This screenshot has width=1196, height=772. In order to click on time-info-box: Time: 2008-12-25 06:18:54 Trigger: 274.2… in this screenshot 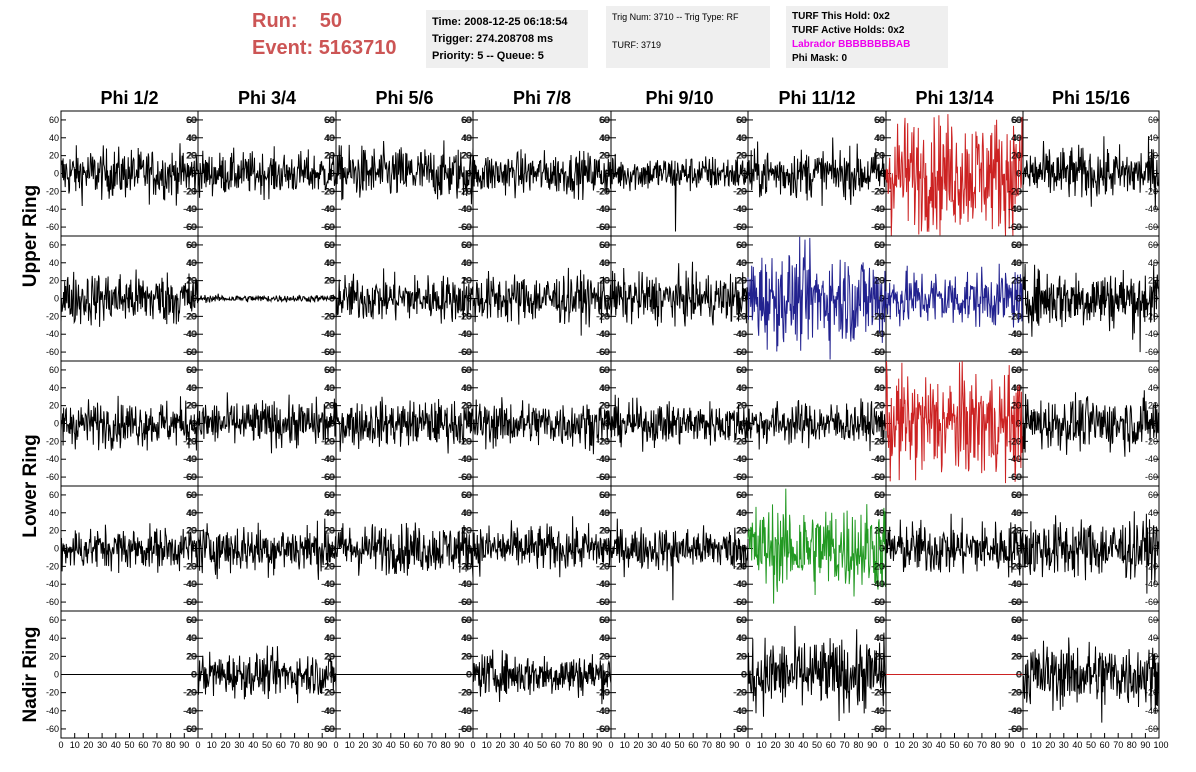, I will do `click(507, 39)`.